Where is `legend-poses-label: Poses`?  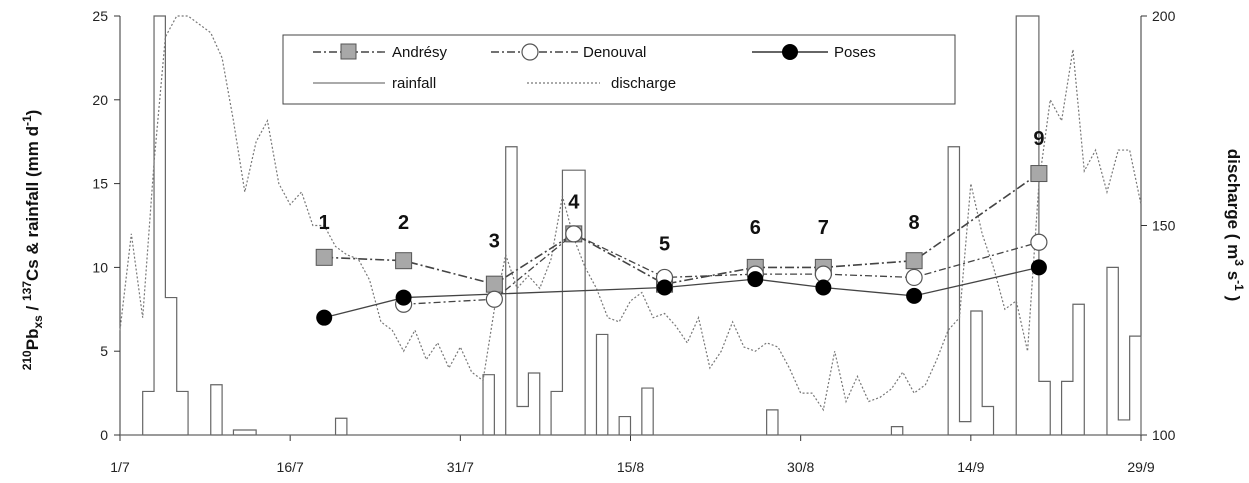 legend-poses-label: Poses is located at coordinates (855, 52).